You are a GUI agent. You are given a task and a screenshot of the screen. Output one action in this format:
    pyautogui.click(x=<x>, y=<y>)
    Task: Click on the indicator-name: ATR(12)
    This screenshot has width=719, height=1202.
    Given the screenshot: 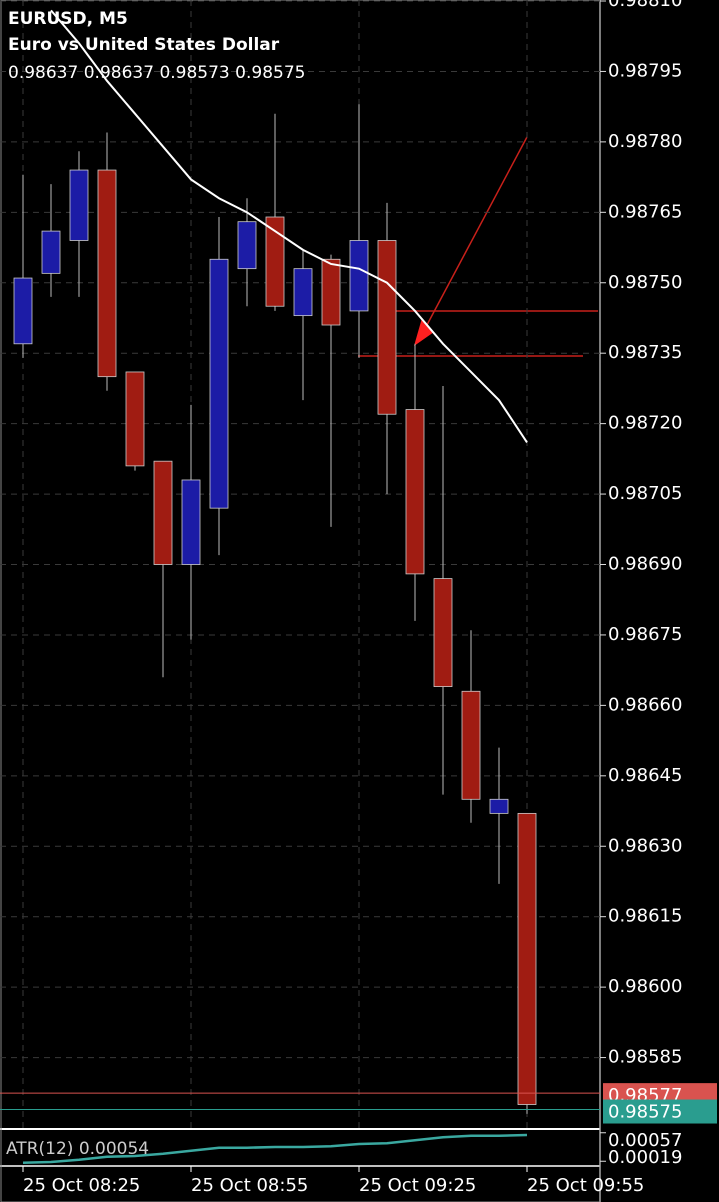 What is the action you would take?
    pyautogui.click(x=40, y=1149)
    